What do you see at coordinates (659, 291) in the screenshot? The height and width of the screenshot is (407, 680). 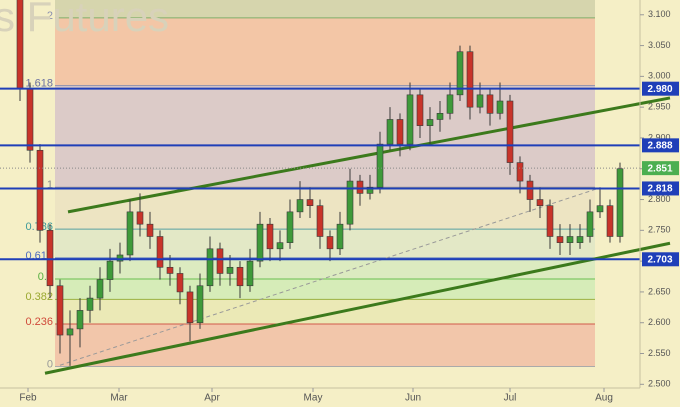 I see `y-tick-label: 2.650` at bounding box center [659, 291].